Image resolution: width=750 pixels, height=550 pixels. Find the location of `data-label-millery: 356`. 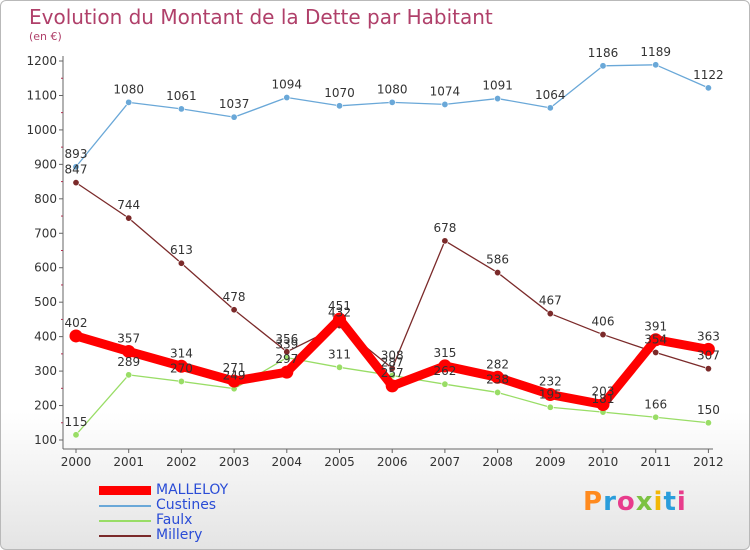

data-label-millery: 356 is located at coordinates (286, 339).